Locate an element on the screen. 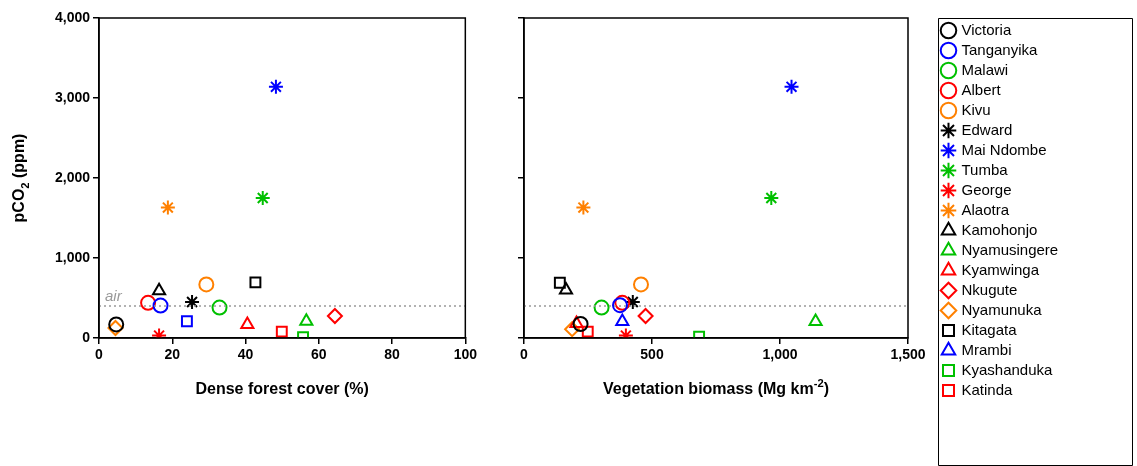 Image resolution: width=1137 pixels, height=466 pixels. legend-label: Kivu is located at coordinates (976, 109).